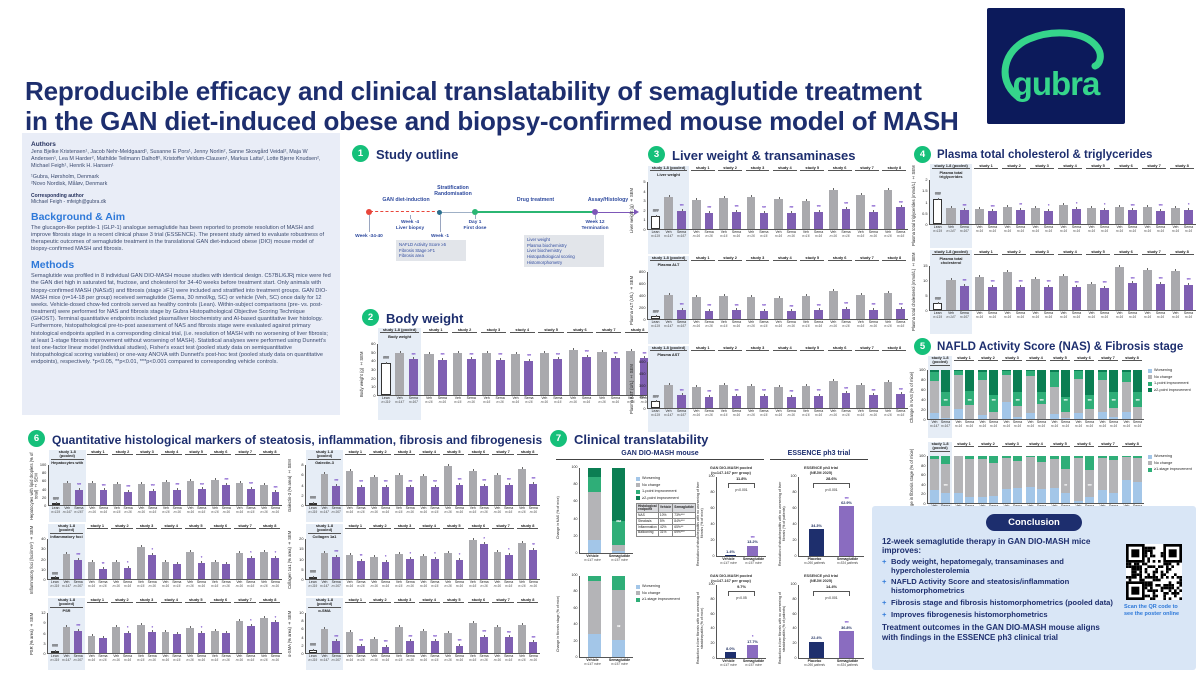 The height and width of the screenshot is (675, 1200). I want to click on bar-slot: **, so click(618, 616).